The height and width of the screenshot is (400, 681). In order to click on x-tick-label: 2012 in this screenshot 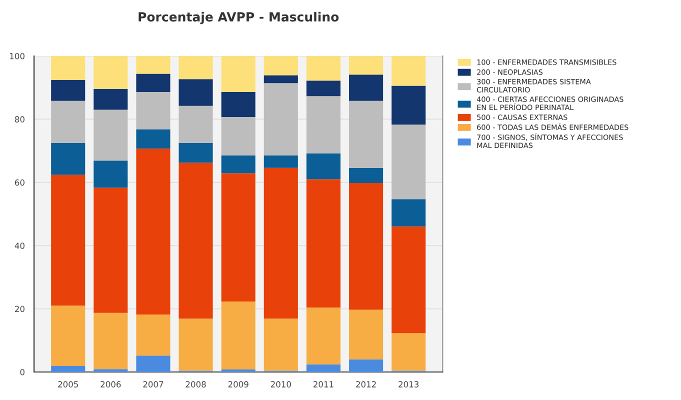, I will do `click(366, 384)`.